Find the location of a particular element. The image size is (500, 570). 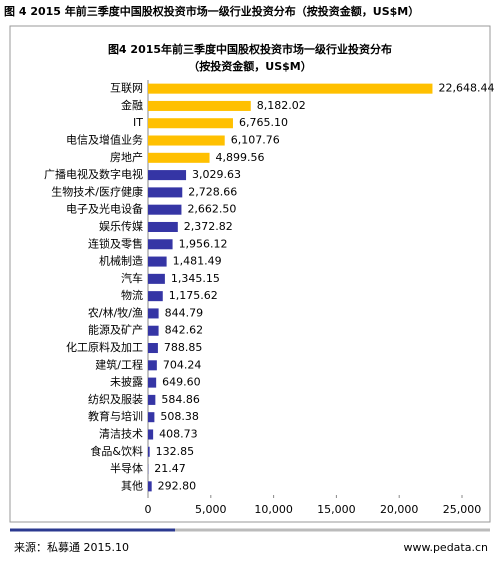

y-tick-label: 半导体 is located at coordinates (126, 468).